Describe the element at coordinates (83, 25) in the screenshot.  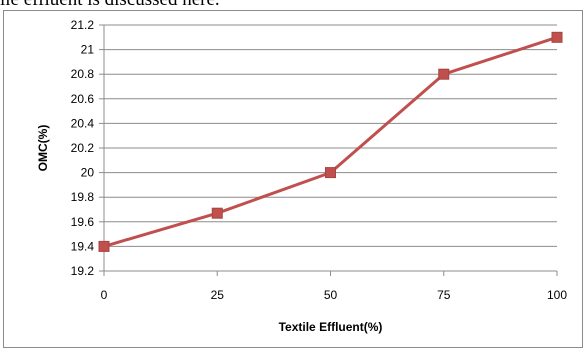
I see `y-tick-label: 21.2` at that location.